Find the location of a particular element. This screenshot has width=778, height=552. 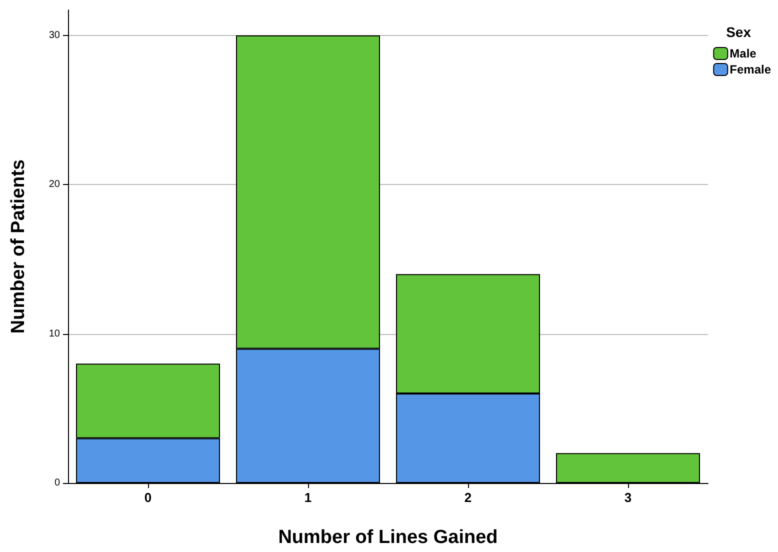

y-tick-label: 0 is located at coordinates (57, 483).